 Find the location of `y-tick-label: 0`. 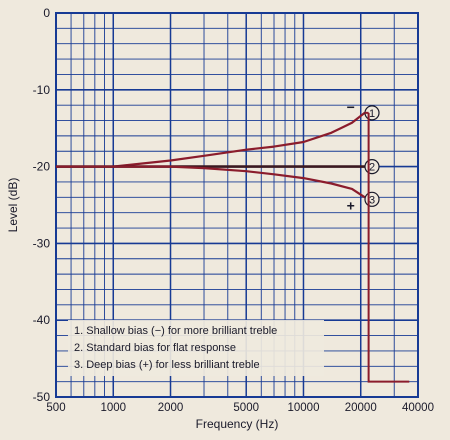

y-tick-label: 0 is located at coordinates (46, 13).